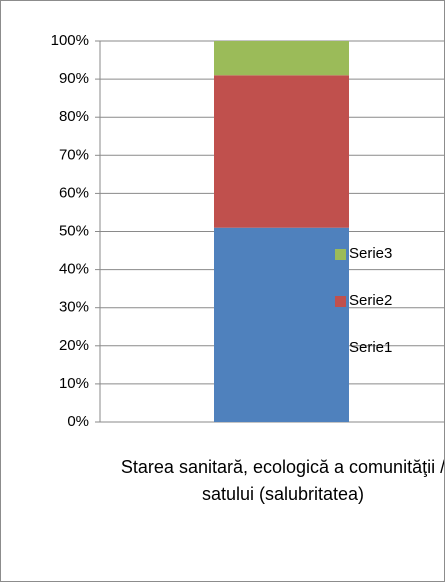 The width and height of the screenshot is (445, 582). I want to click on y-tick-label: 80%, so click(74, 116).